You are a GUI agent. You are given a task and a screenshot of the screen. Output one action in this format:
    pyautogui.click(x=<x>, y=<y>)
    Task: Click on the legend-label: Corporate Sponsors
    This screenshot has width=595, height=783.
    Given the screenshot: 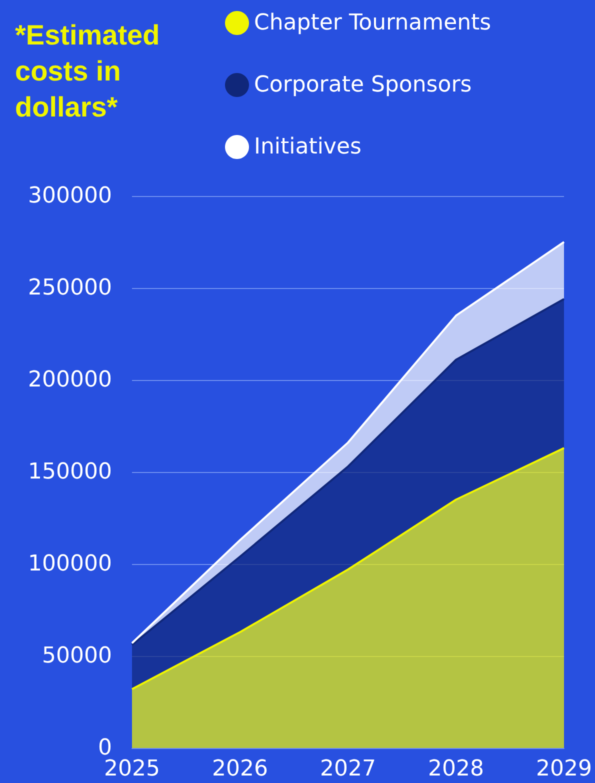 What is the action you would take?
    pyautogui.click(x=363, y=85)
    